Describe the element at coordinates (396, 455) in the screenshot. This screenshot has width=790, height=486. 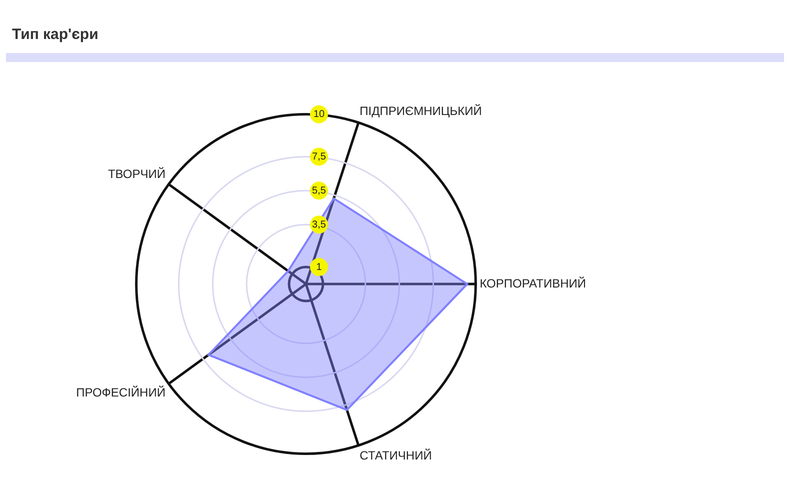
I see `spoke-label: СТАТИЧНИЙ` at that location.